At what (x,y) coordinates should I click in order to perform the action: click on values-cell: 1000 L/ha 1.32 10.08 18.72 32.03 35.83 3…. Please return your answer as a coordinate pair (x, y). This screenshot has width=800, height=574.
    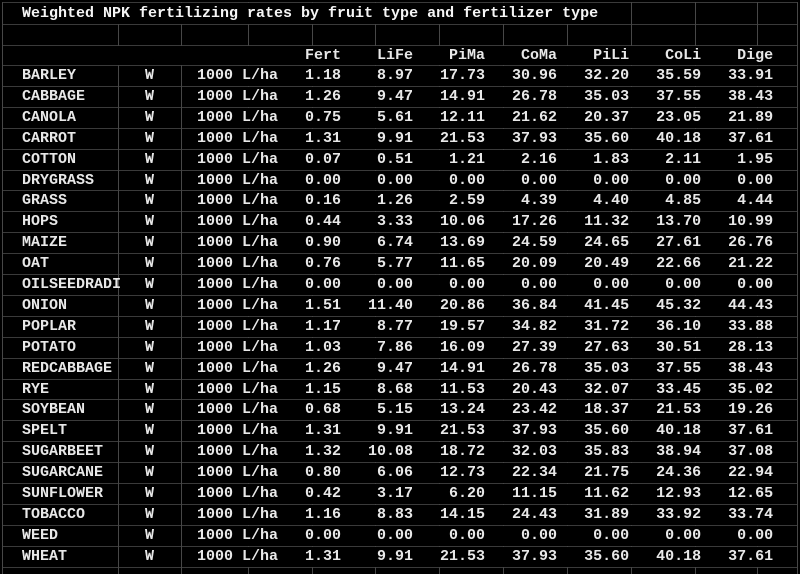
    Looking at the image, I should click on (489, 452).